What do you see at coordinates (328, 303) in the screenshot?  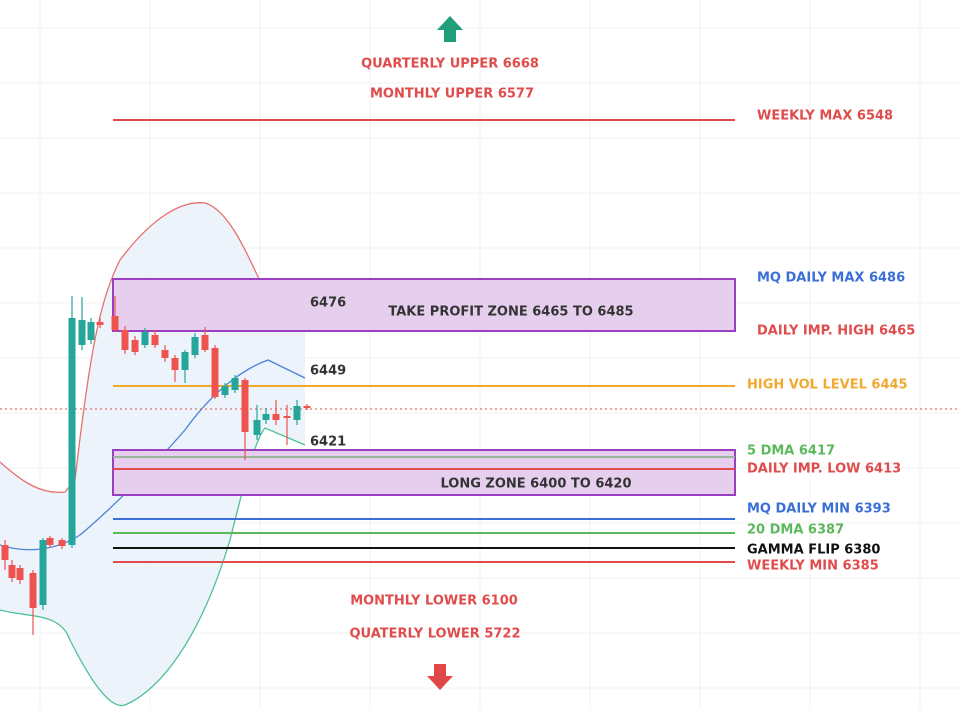 I see `band-label: 6476` at bounding box center [328, 303].